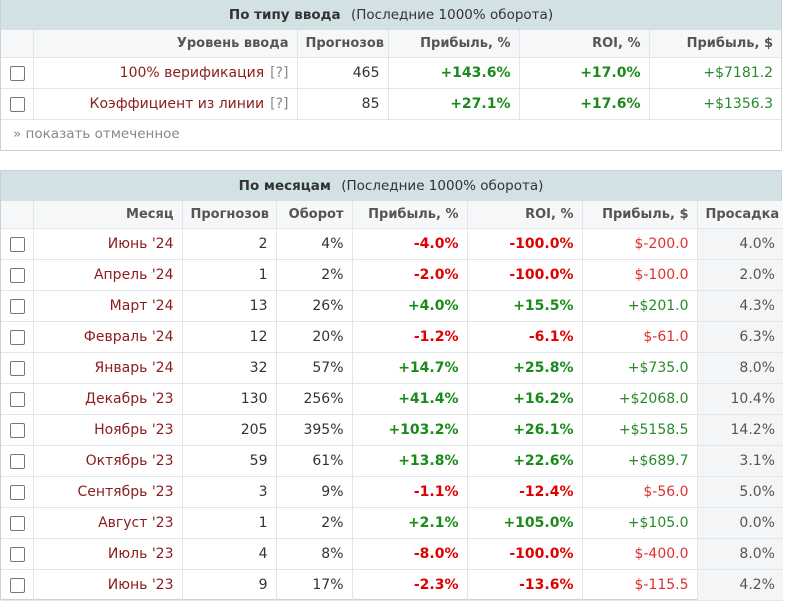  Describe the element at coordinates (108, 275) in the screenshot. I see `month-name-cell: Апрель '24` at that location.